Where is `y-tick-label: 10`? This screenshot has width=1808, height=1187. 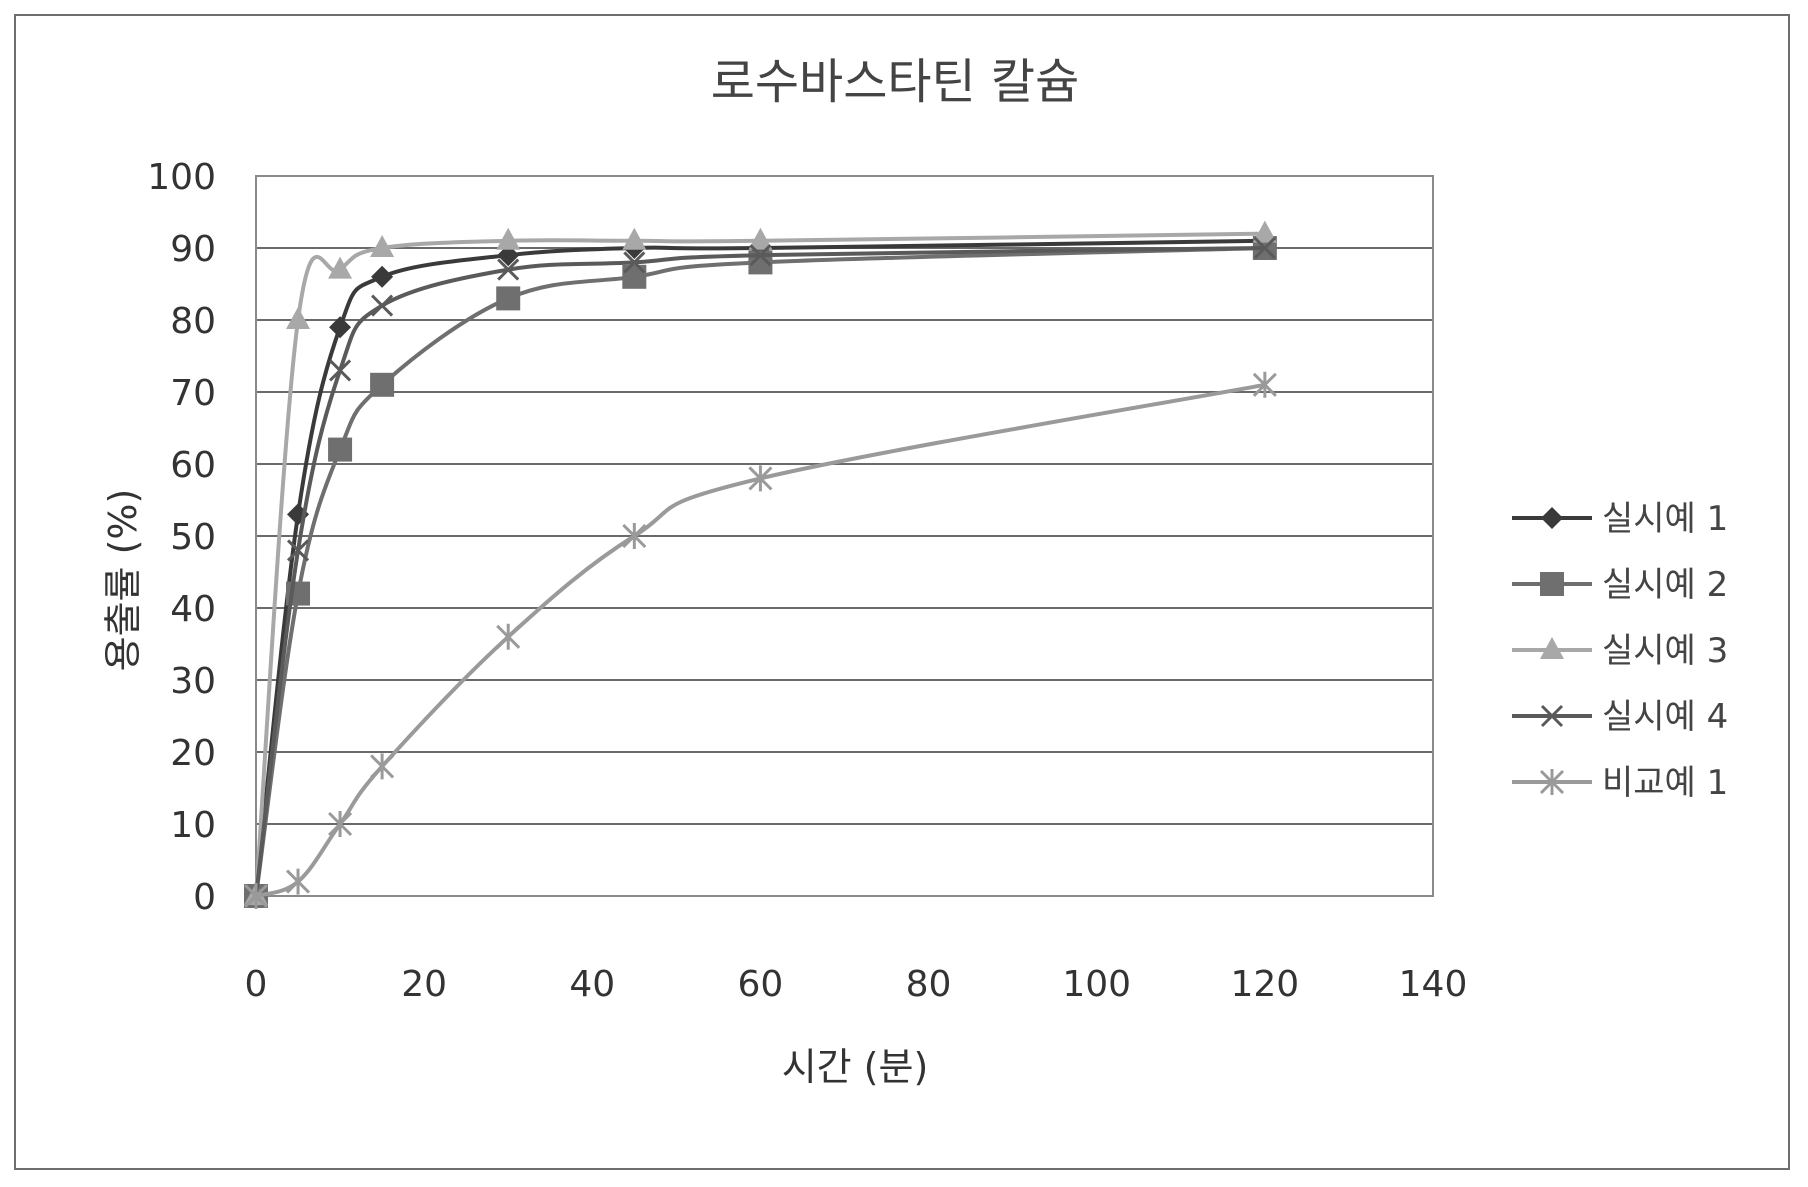 y-tick-label: 10 is located at coordinates (193, 825).